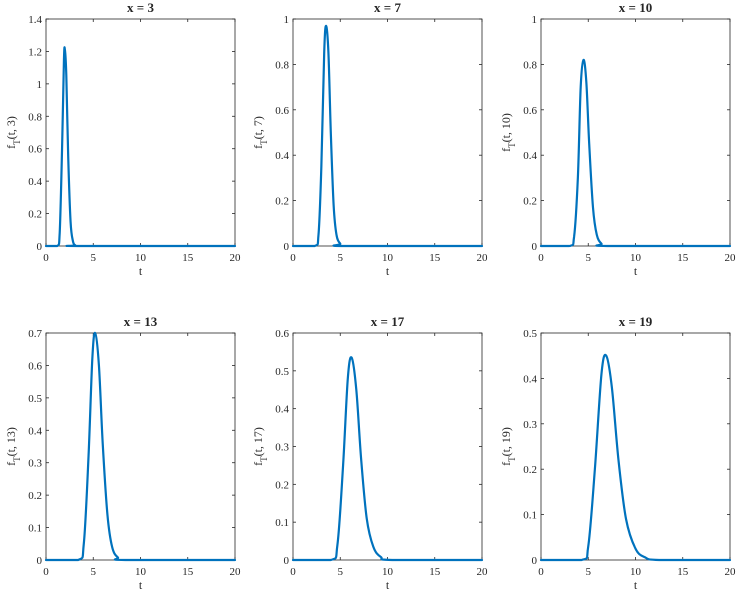 The width and height of the screenshot is (753, 596). I want to click on subplot-title: x = 10, so click(635, 7).